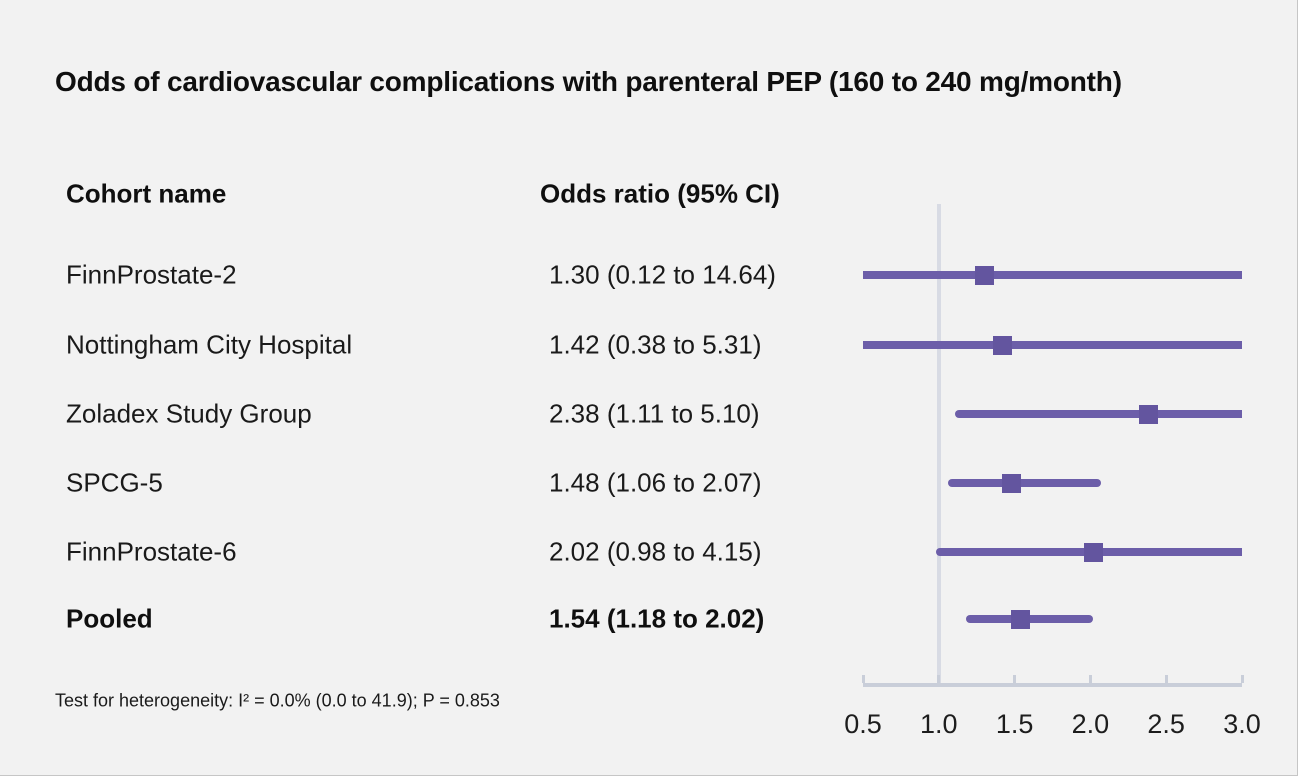 This screenshot has height=776, width=1298. I want to click on study-odds-ratio-5: 2.02 (0.98 to 4.15), so click(655, 551).